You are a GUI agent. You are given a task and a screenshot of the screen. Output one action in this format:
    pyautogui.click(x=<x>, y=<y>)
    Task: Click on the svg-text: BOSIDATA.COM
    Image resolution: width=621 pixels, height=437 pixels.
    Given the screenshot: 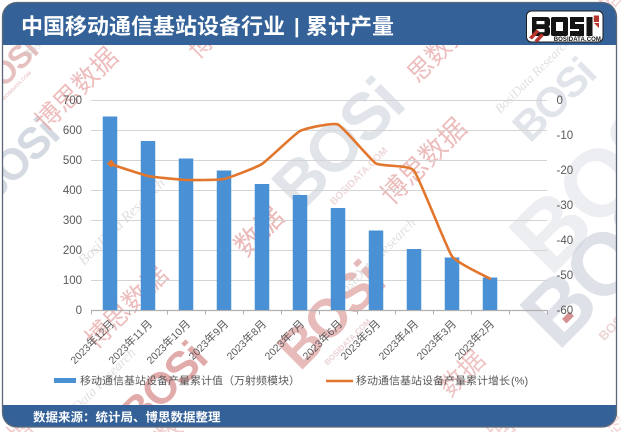 What is the action you would take?
    pyautogui.click(x=577, y=40)
    